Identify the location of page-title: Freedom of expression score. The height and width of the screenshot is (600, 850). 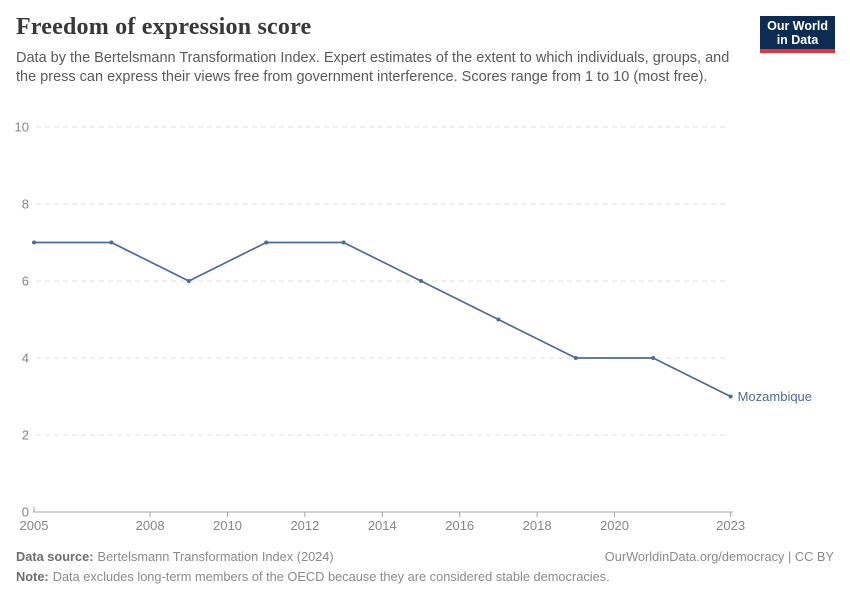
(164, 27).